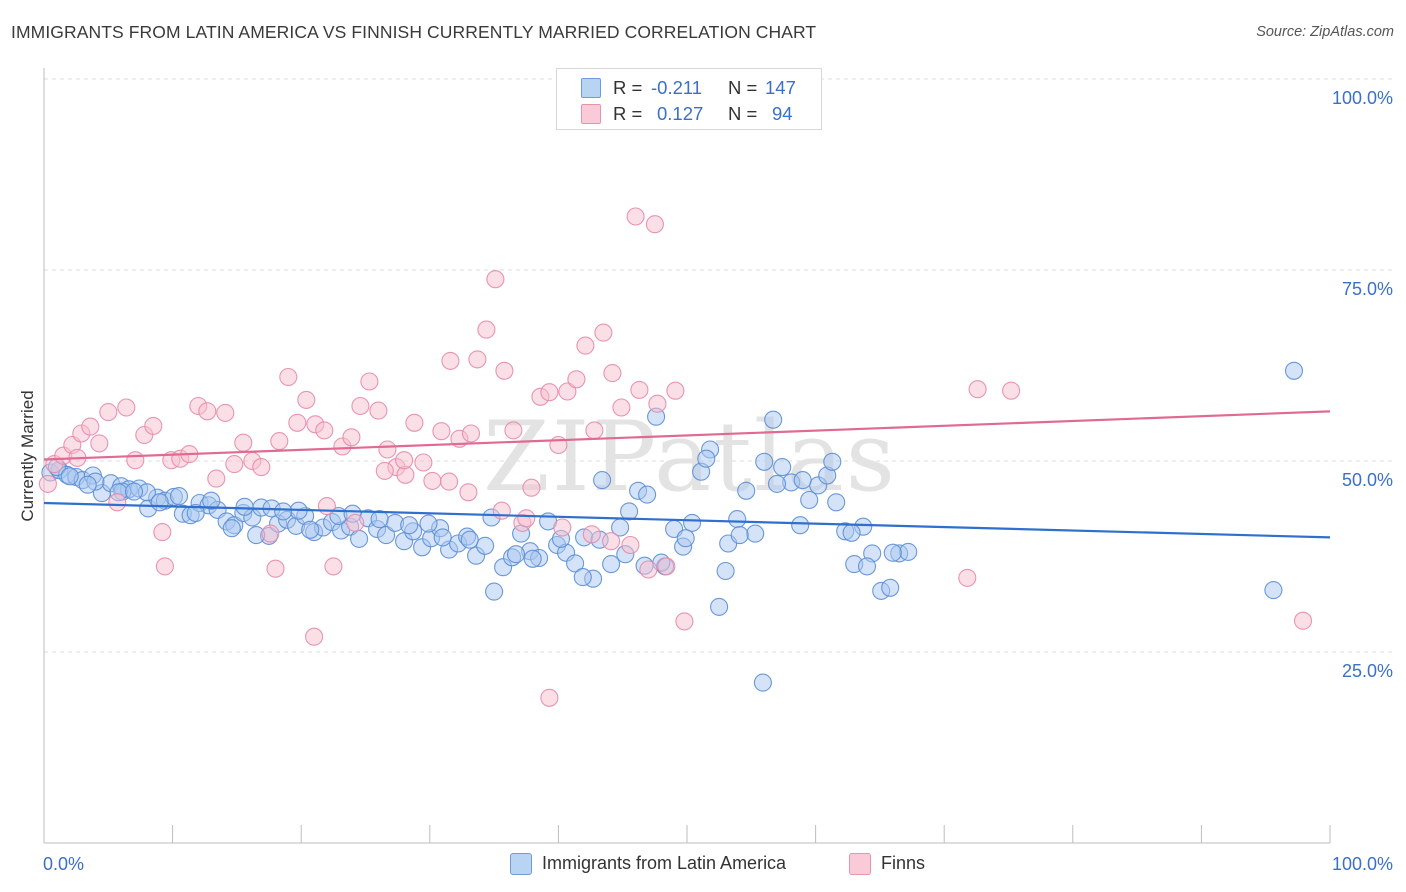 This screenshot has width=1406, height=892. I want to click on legend-swatch-blue, so click(521, 864).